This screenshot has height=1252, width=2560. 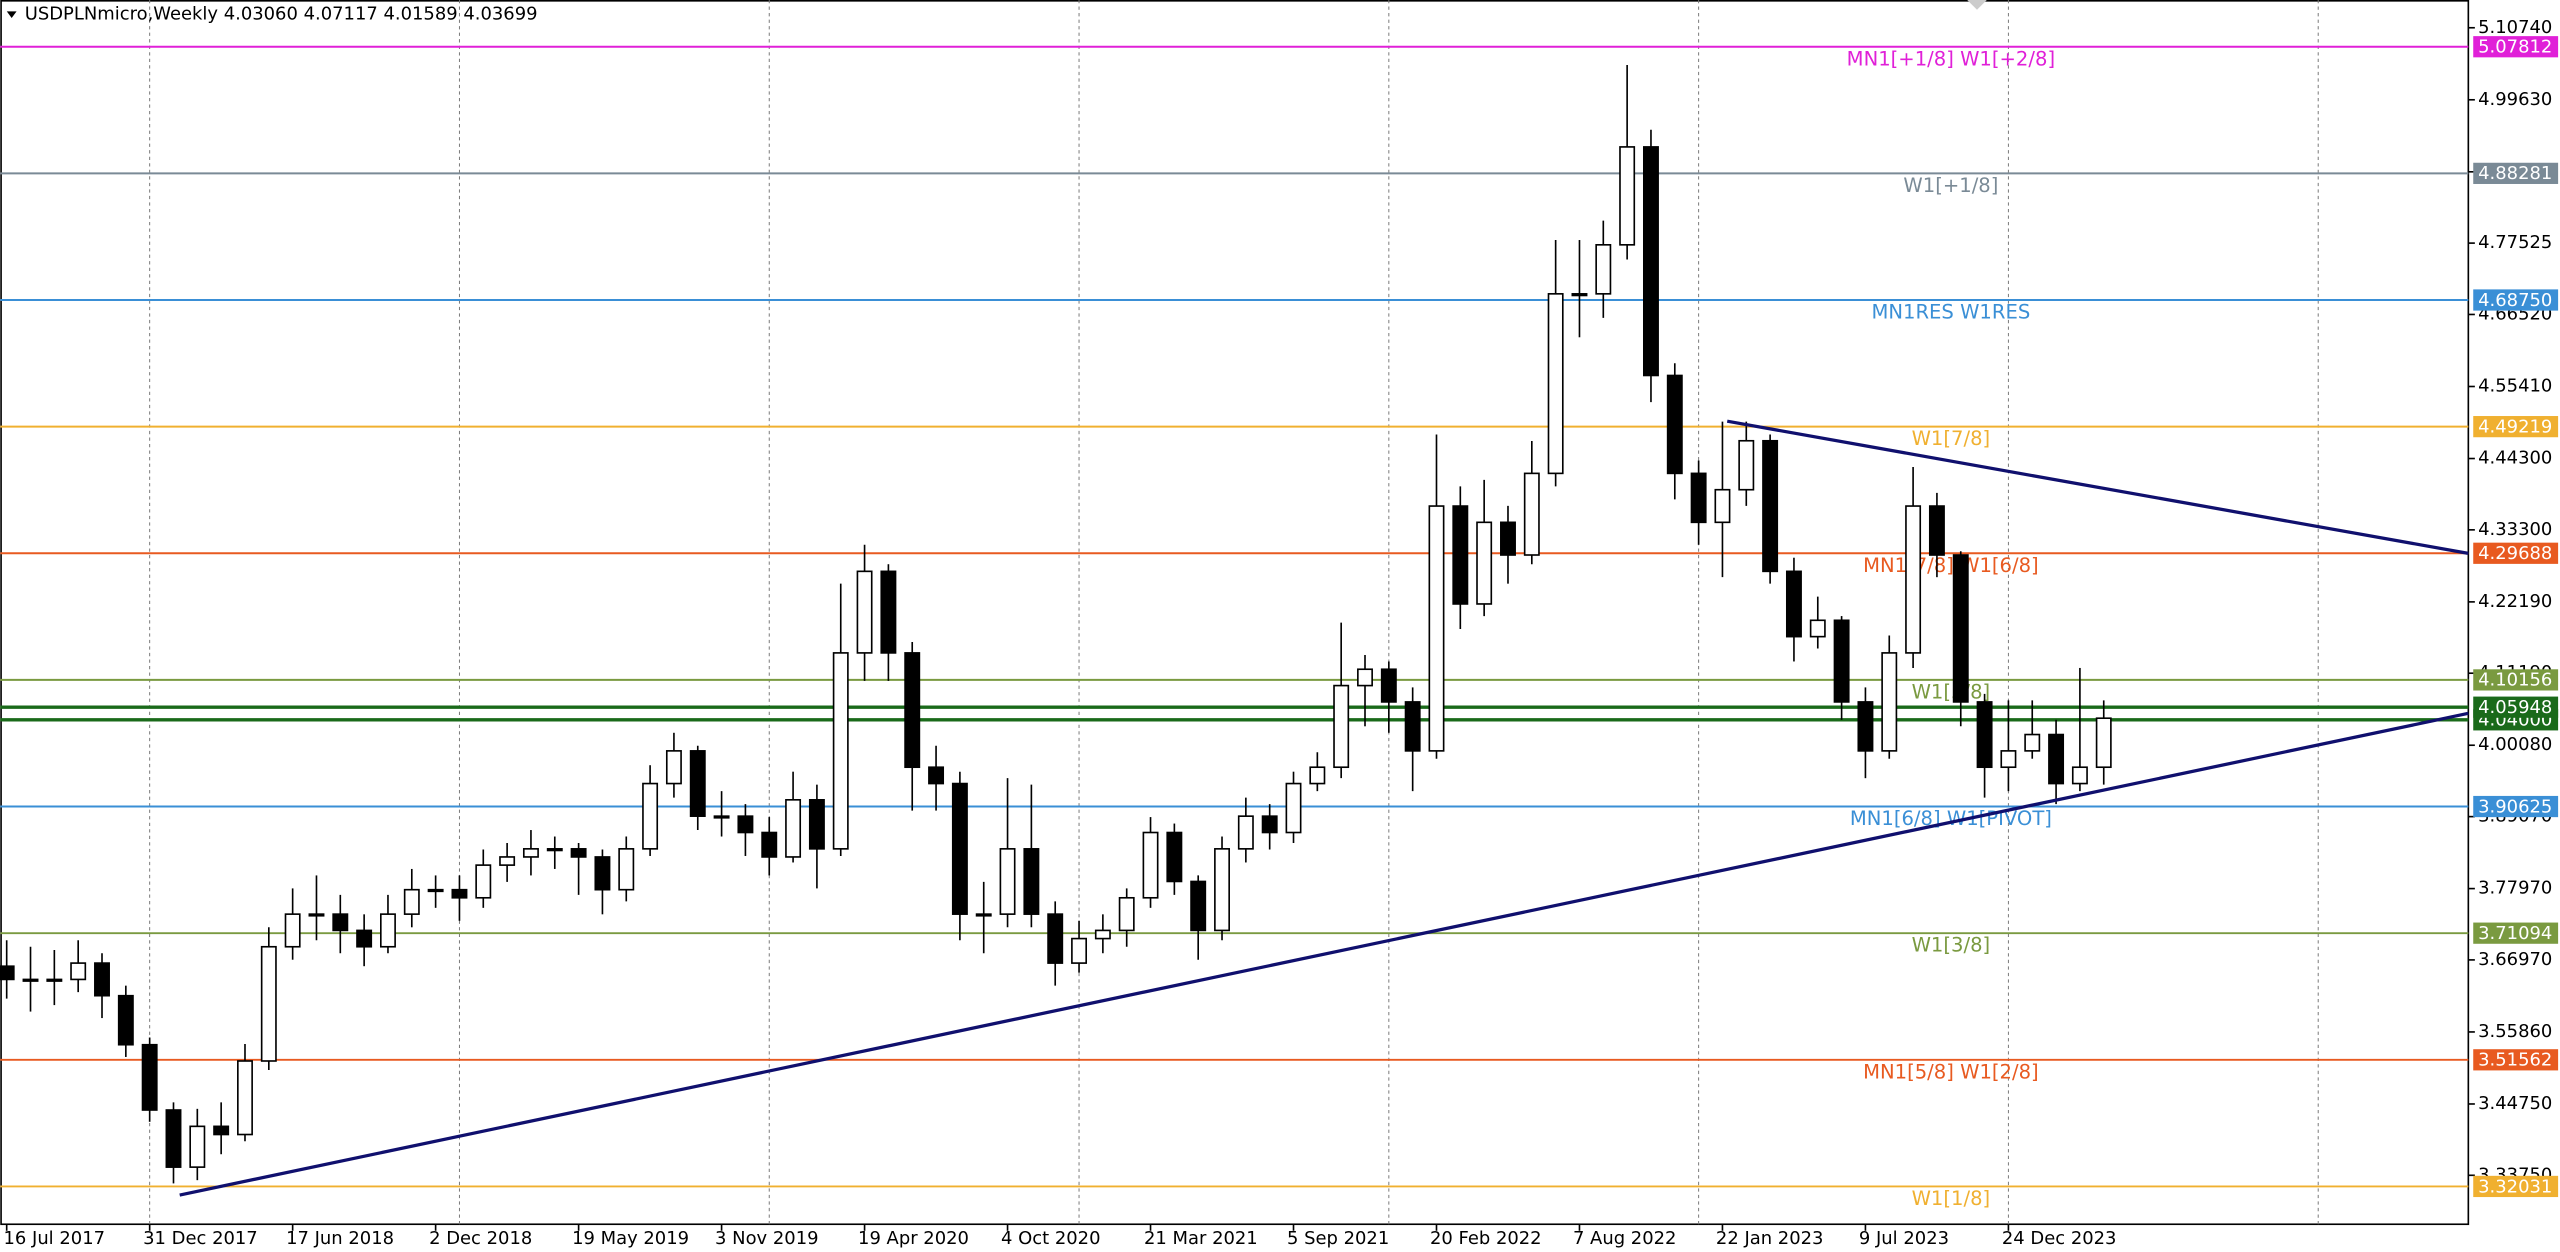 I want to click on y-tick-label: 5.10740, so click(x=2515, y=27).